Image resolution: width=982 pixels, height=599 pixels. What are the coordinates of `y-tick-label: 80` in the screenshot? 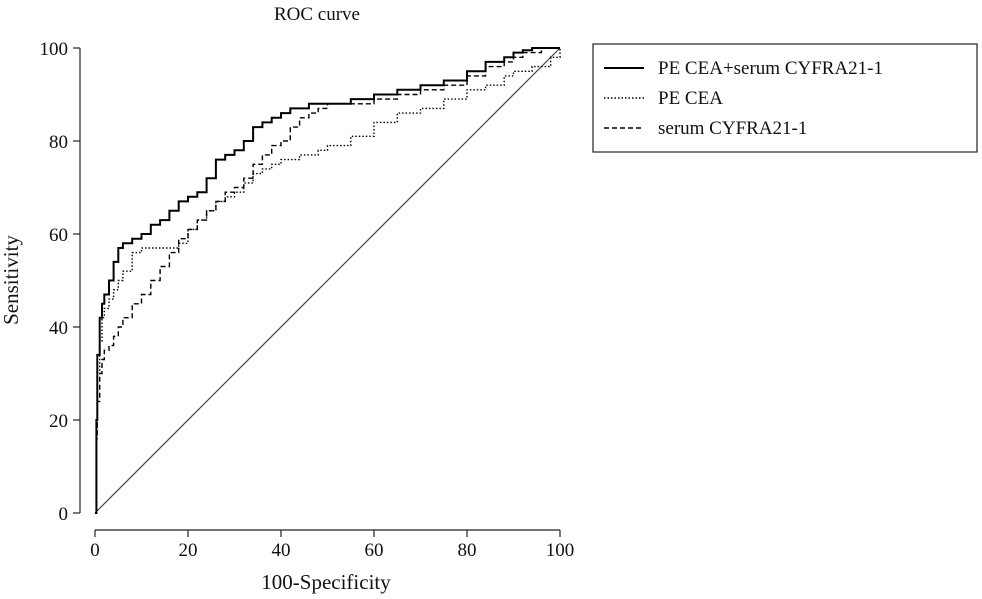 It's located at (58, 142).